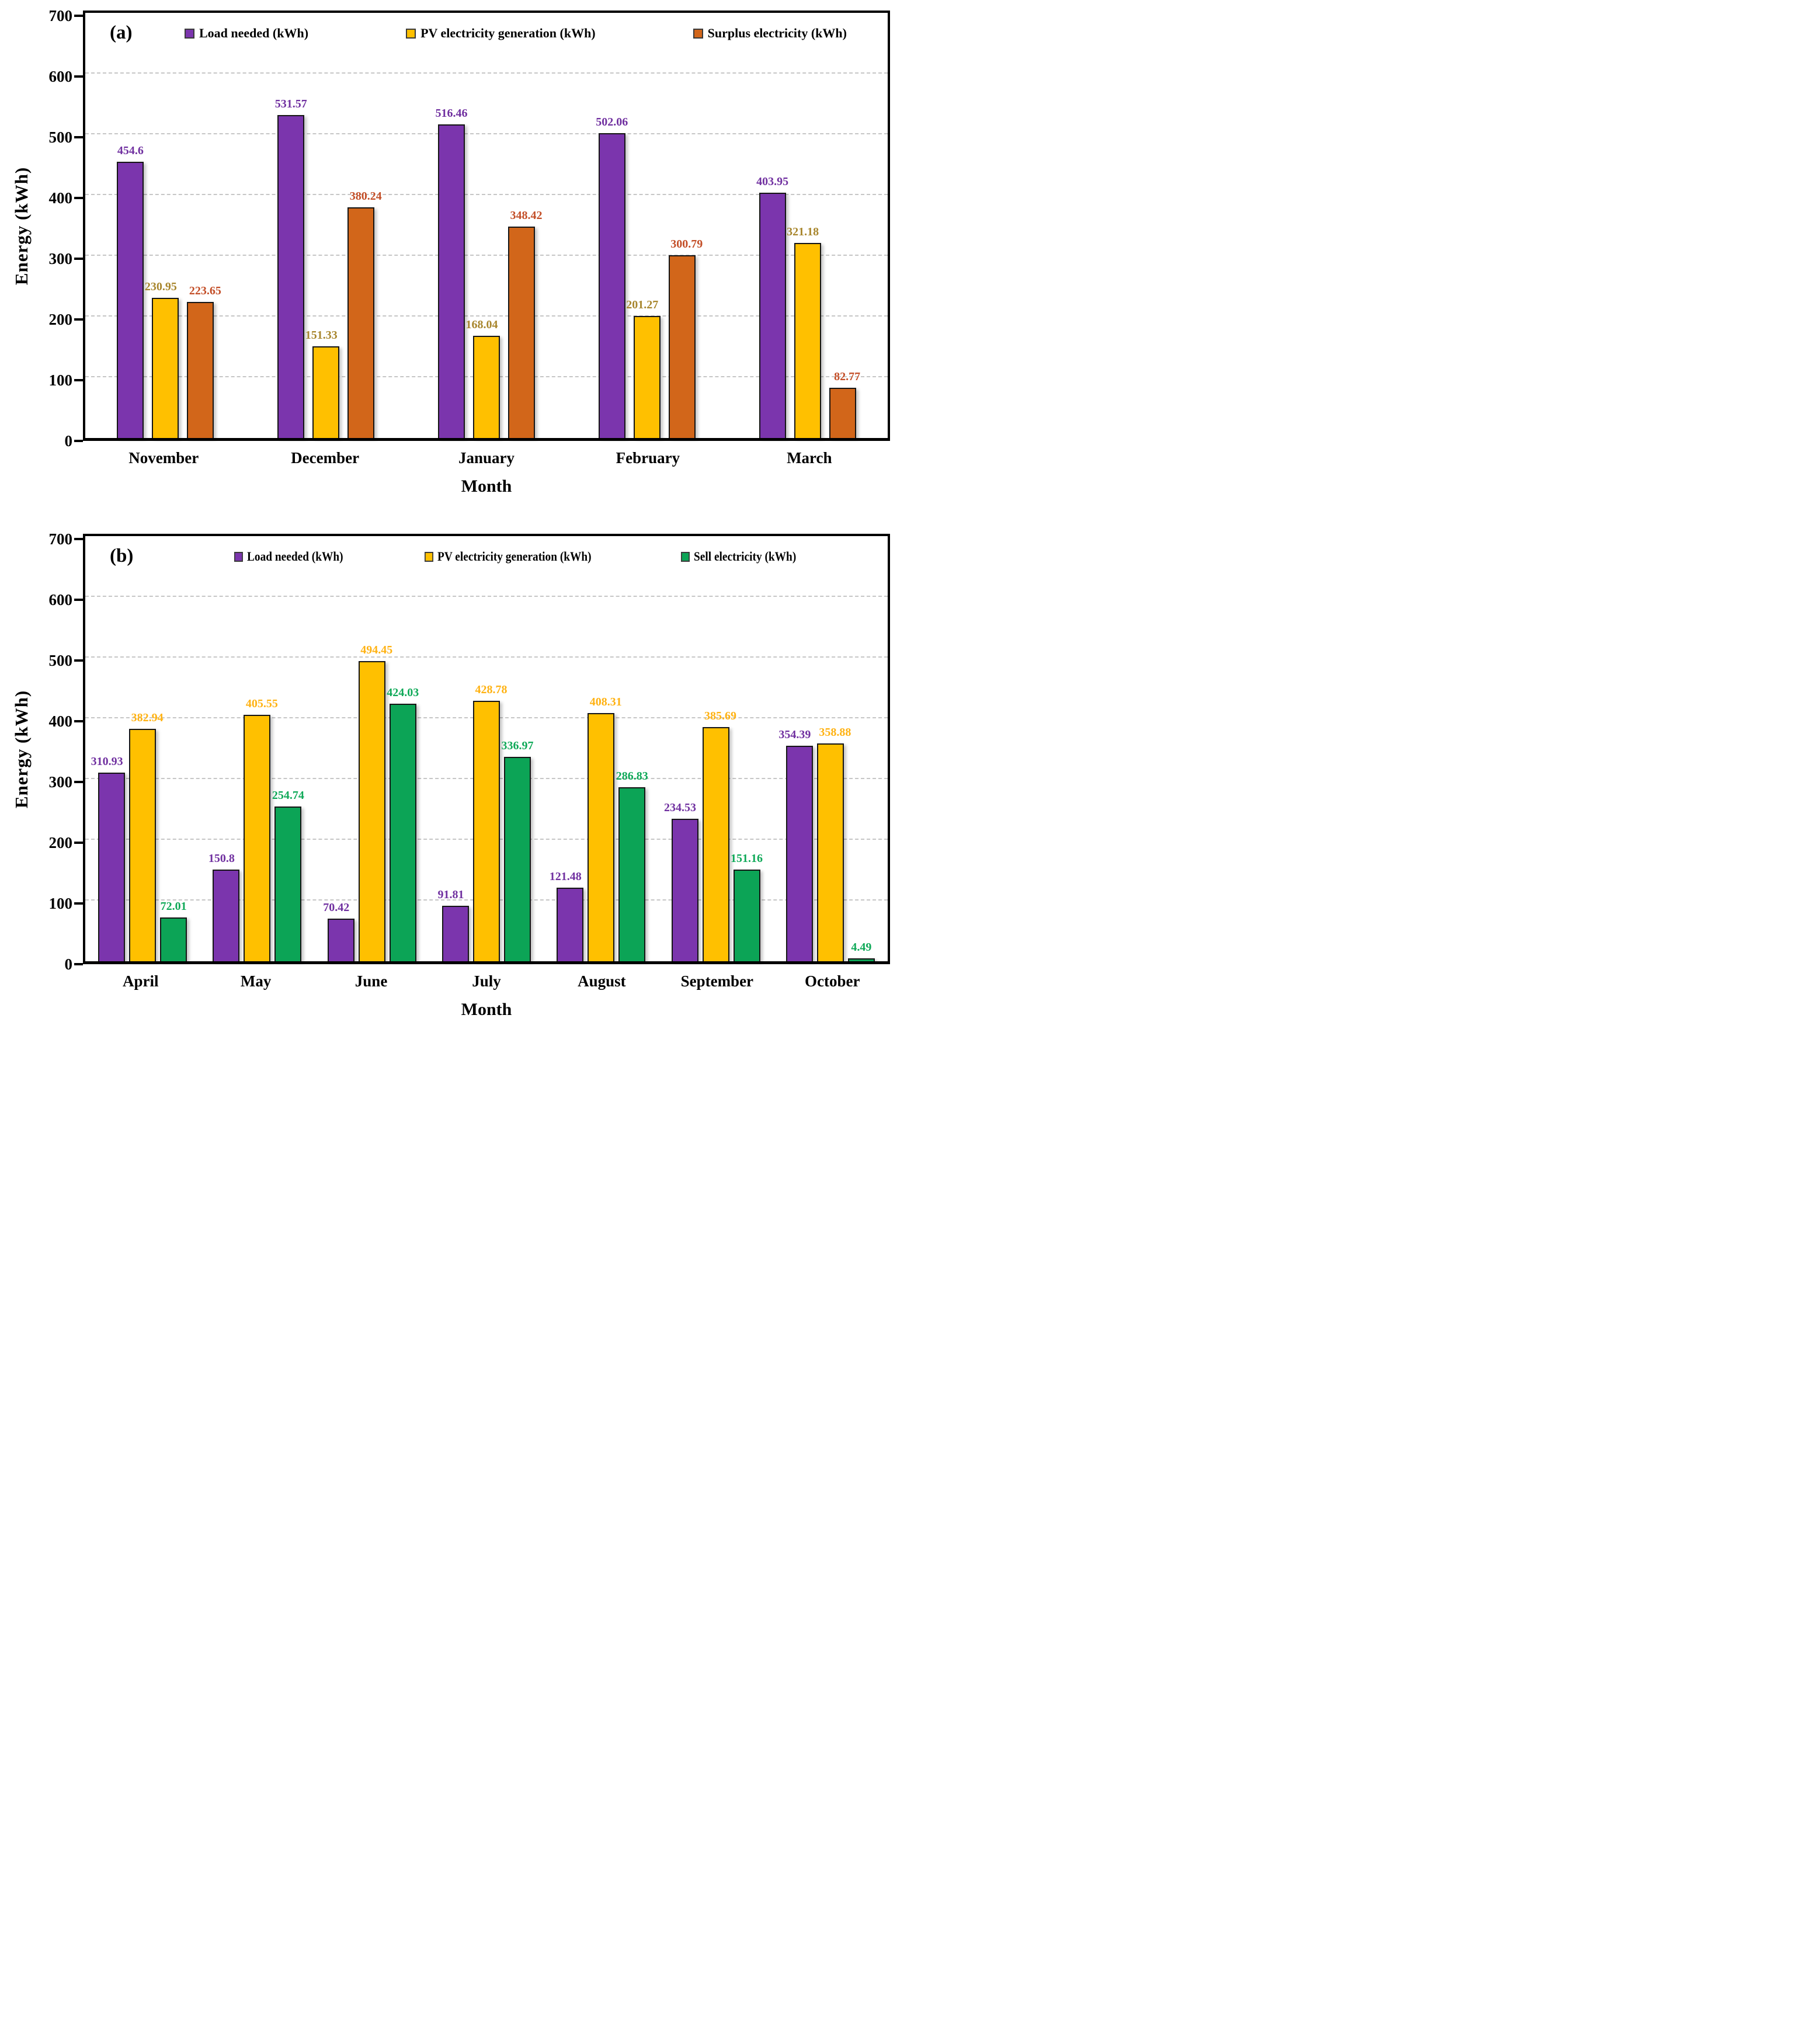 This screenshot has width=1811, height=2044. I want to click on bar-slot: 168.04, so click(482, 378).